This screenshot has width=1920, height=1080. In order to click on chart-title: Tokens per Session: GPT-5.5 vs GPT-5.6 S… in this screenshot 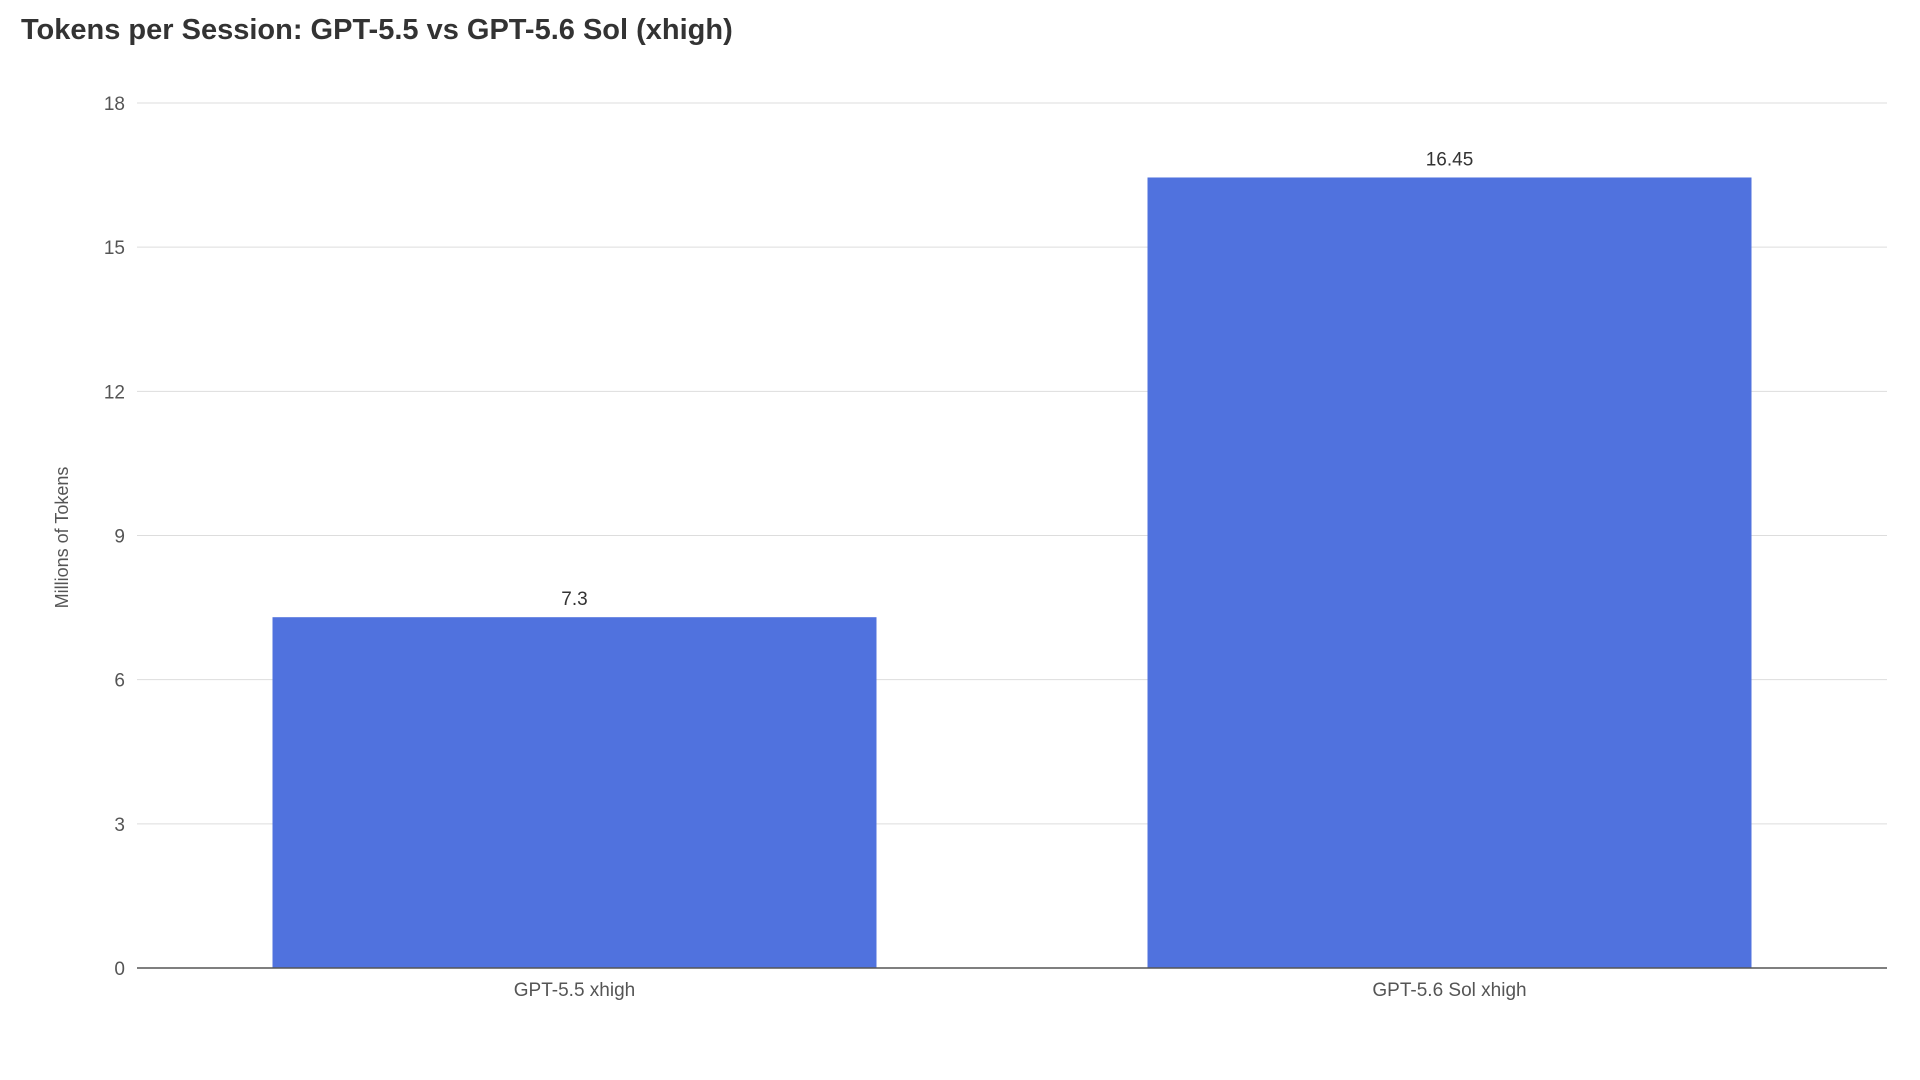, I will do `click(377, 30)`.